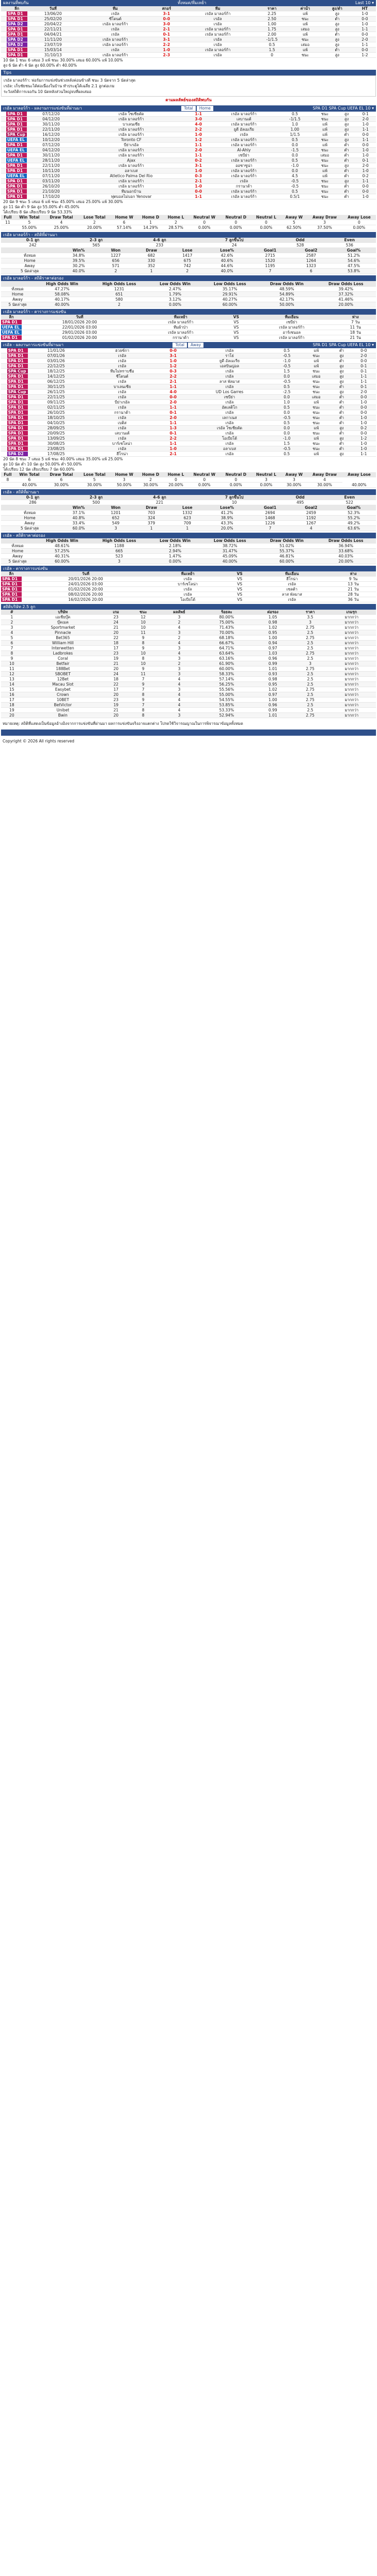 The image size is (377, 2576). Describe the element at coordinates (364, 3) in the screenshot. I see `count-select: Last 10 ▾` at that location.